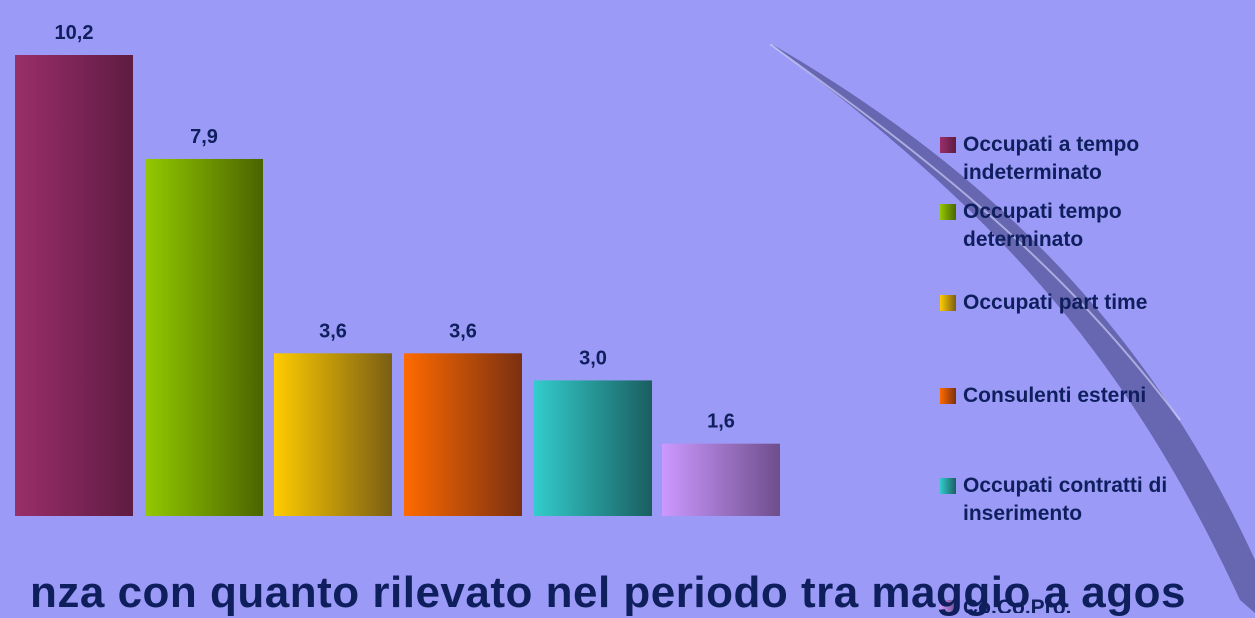 The image size is (1255, 618). I want to click on data-label-1: 10,2, so click(74, 33).